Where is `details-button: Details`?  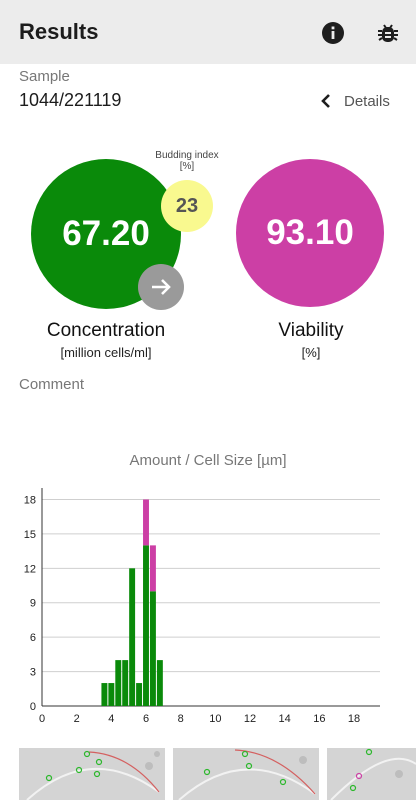
details-button: Details is located at coordinates (355, 101).